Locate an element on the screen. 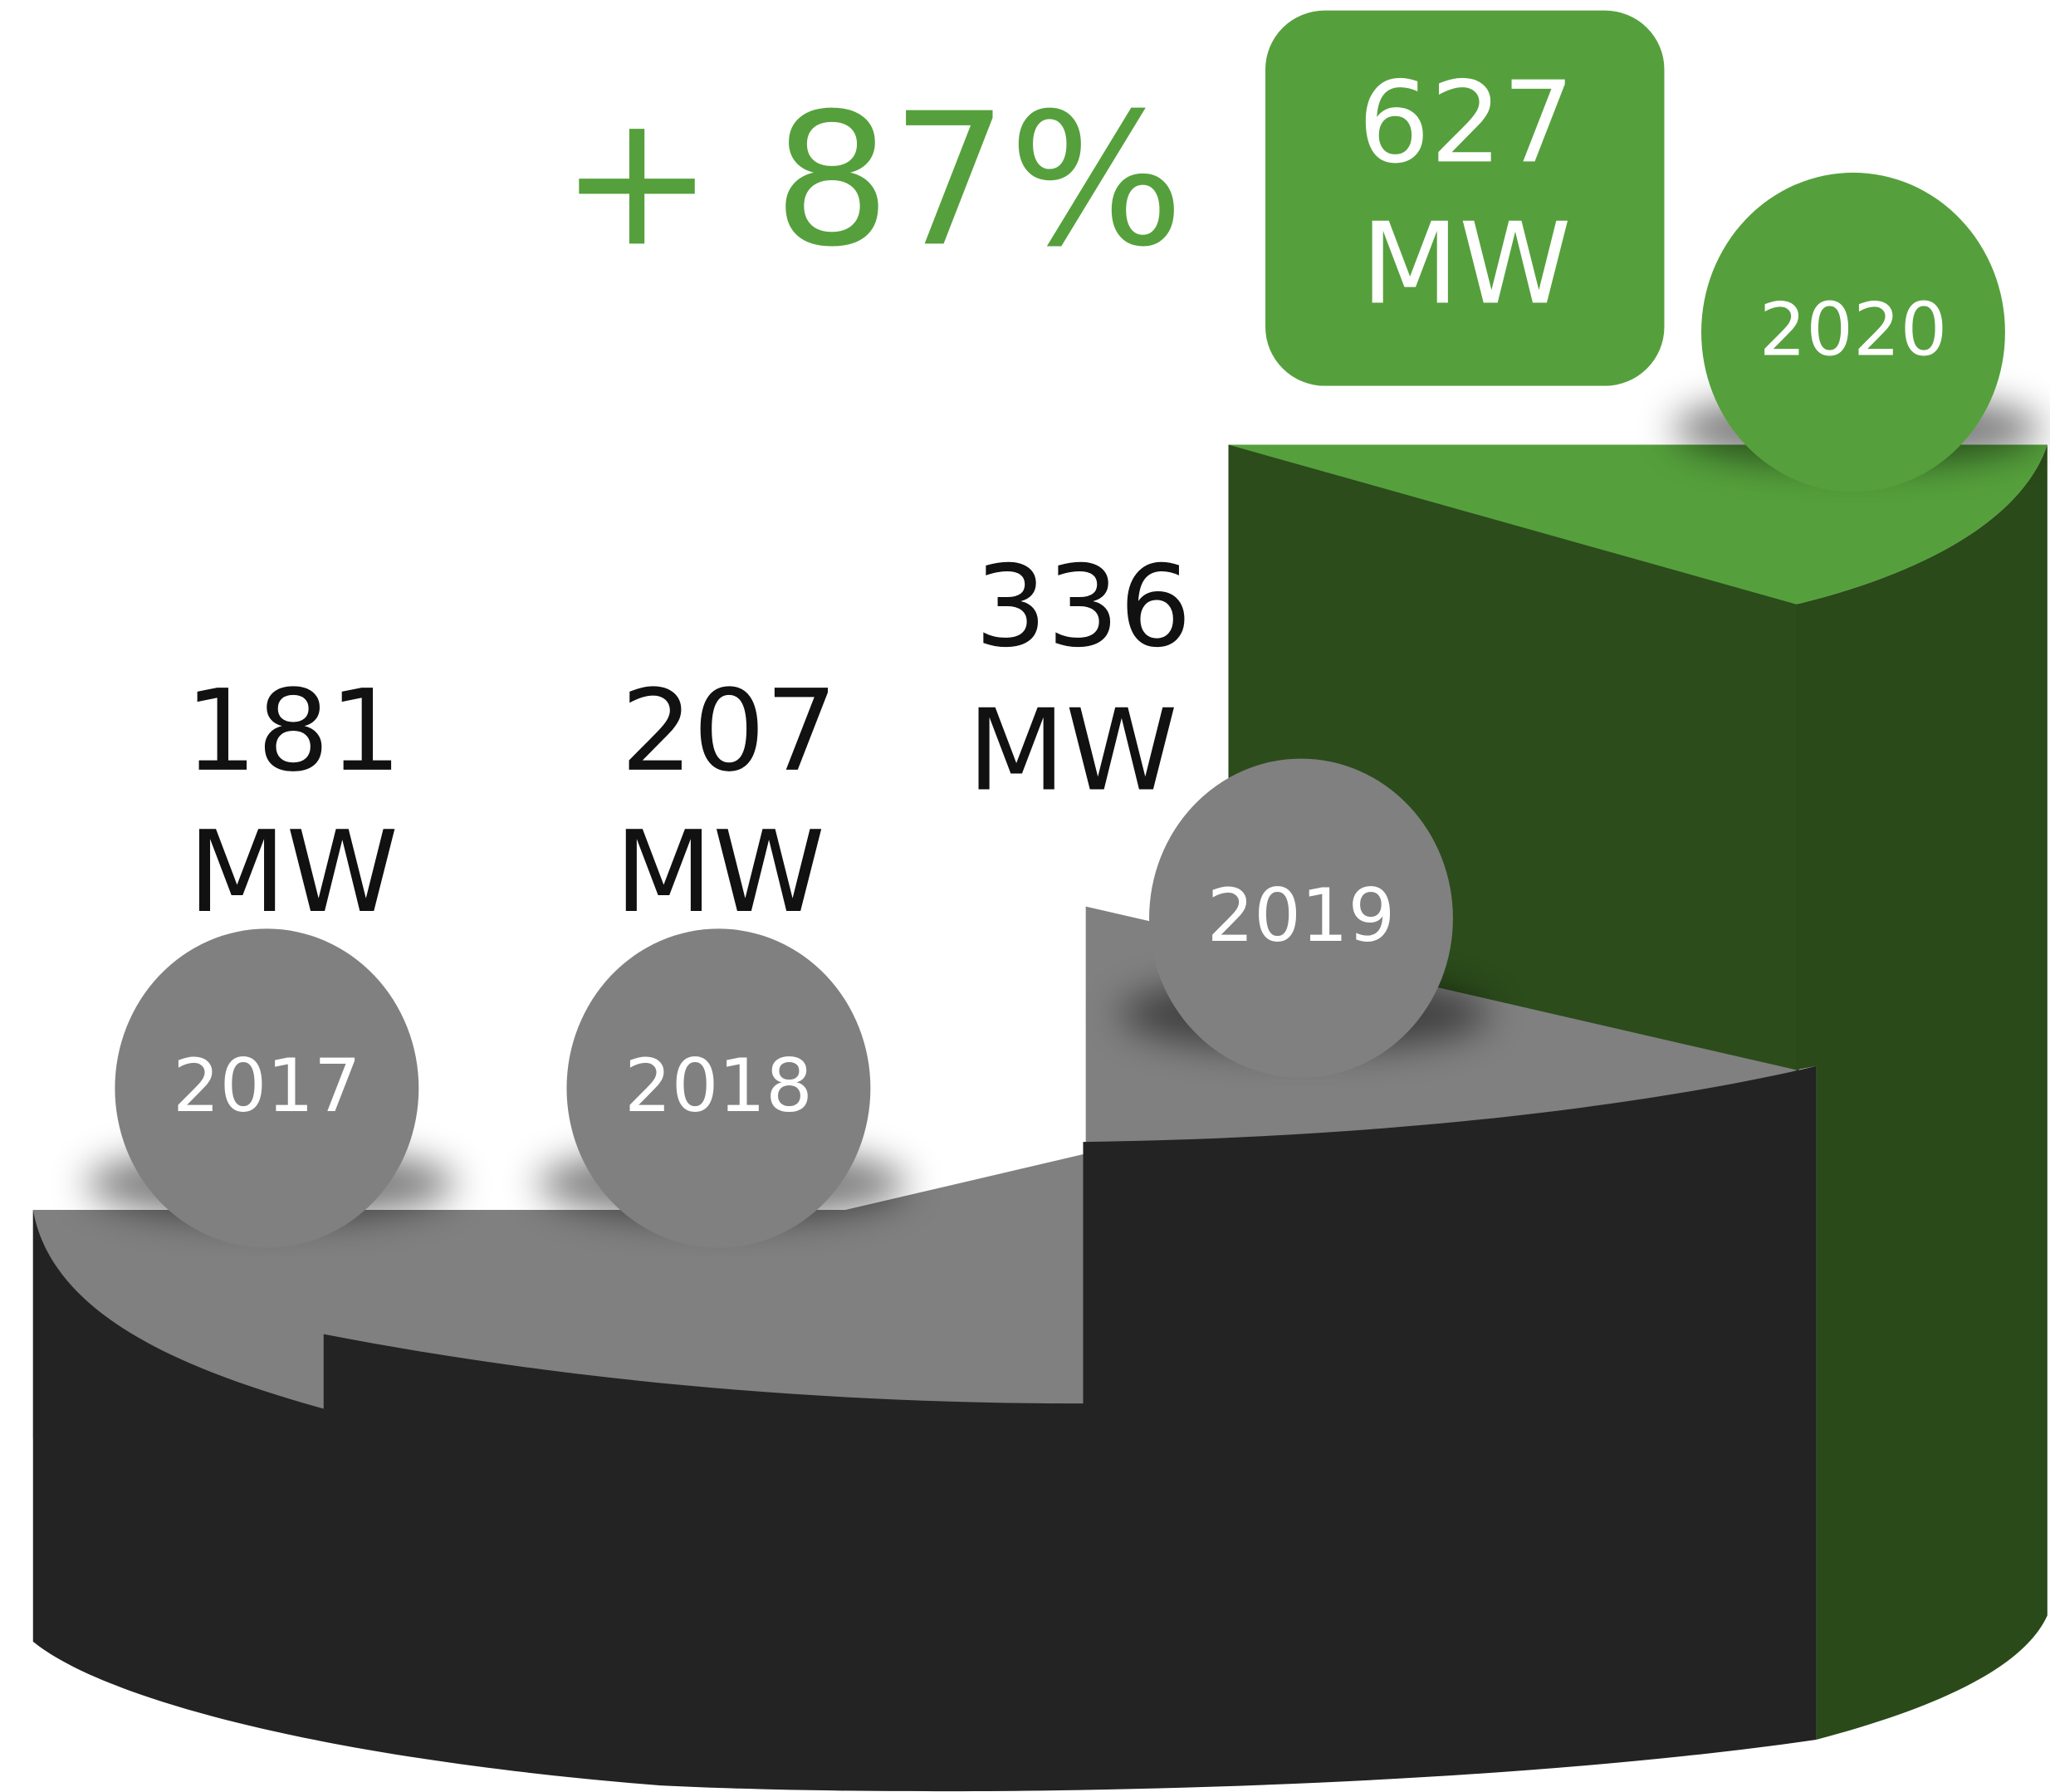 The width and height of the screenshot is (2050, 1792). year: 2019 is located at coordinates (1301, 916).